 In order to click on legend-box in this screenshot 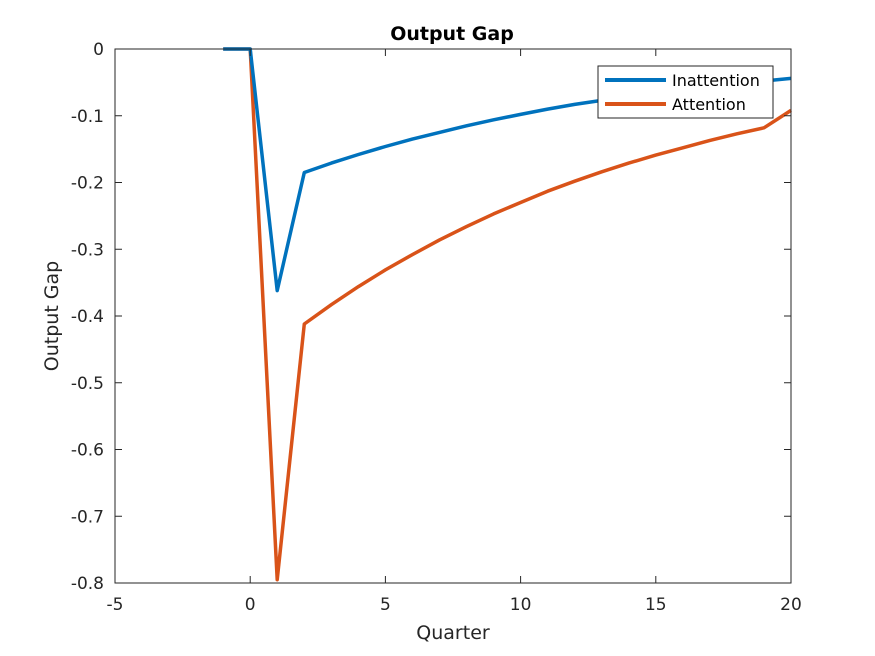, I will do `click(685, 92)`.